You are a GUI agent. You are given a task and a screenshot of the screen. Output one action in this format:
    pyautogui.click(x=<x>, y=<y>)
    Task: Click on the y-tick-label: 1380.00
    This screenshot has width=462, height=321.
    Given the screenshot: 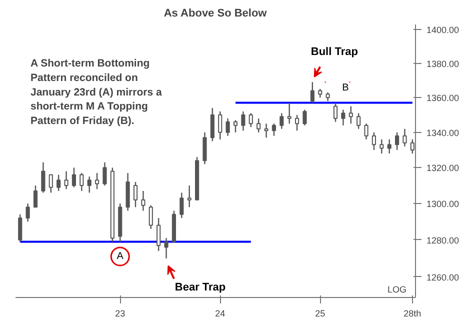 What is the action you would take?
    pyautogui.click(x=443, y=63)
    